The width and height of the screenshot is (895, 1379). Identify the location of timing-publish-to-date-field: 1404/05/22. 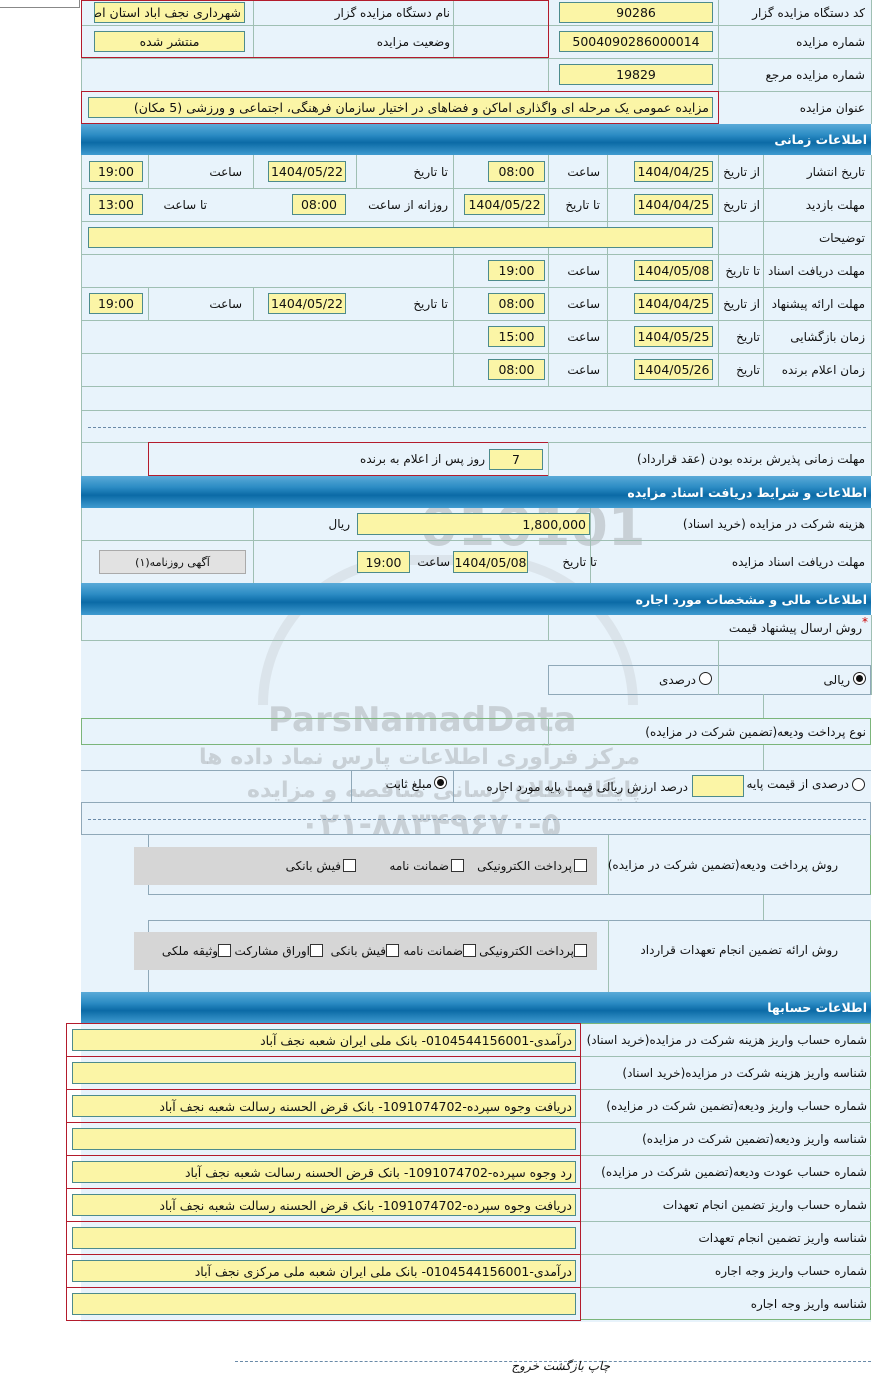
(307, 171).